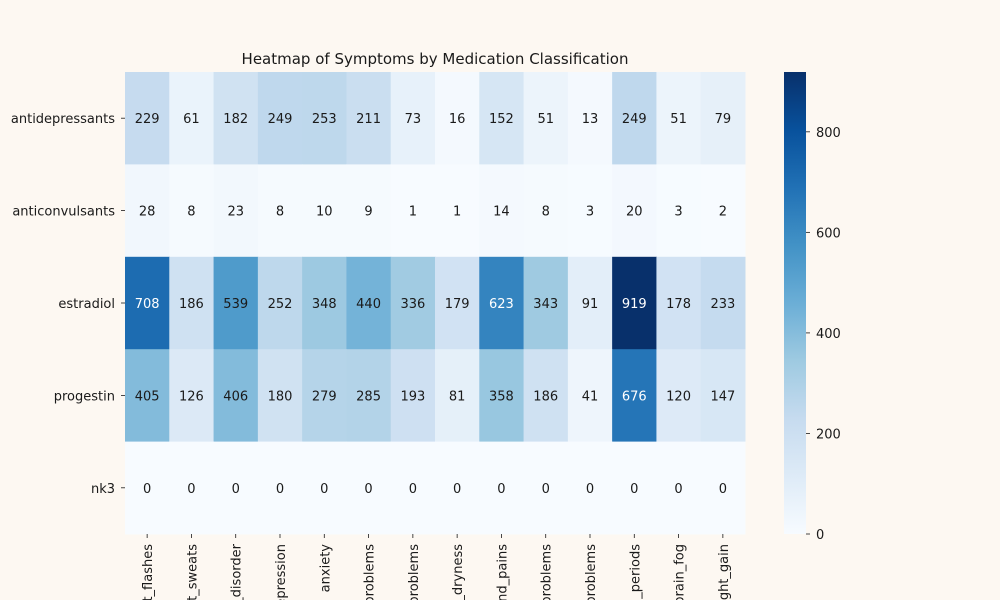 Image resolution: width=1000 pixels, height=600 pixels. Describe the element at coordinates (501, 119) in the screenshot. I see `cell-value-label: 152` at that location.